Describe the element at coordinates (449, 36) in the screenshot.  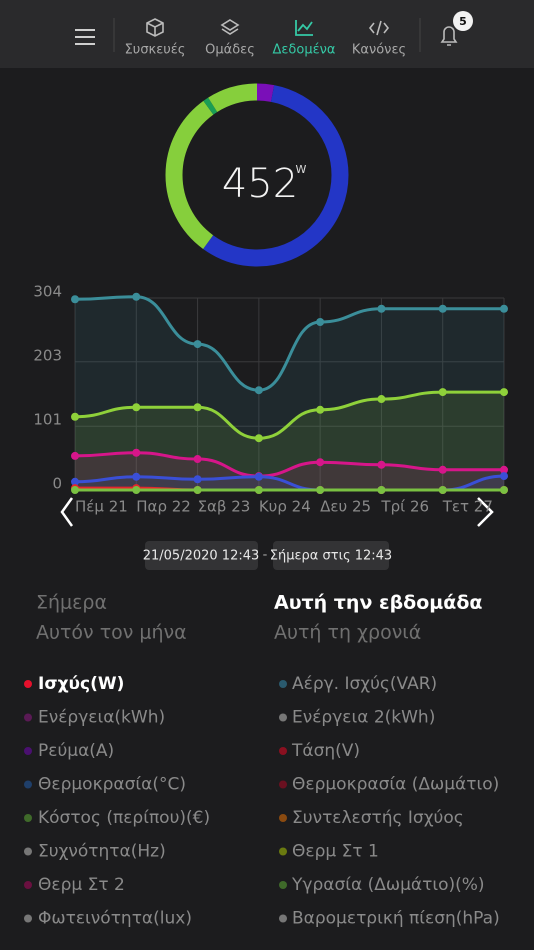
I see `bell-icon` at that location.